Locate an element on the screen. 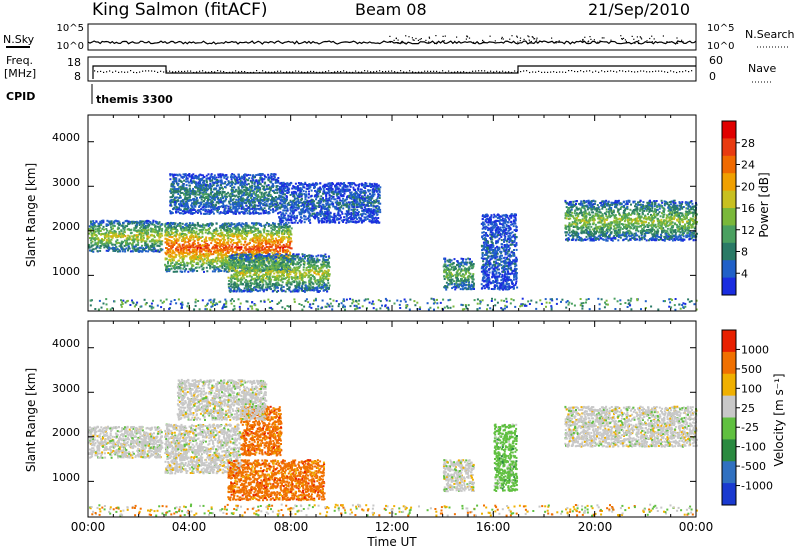  nsky-label: N.Sky is located at coordinates (19, 39).